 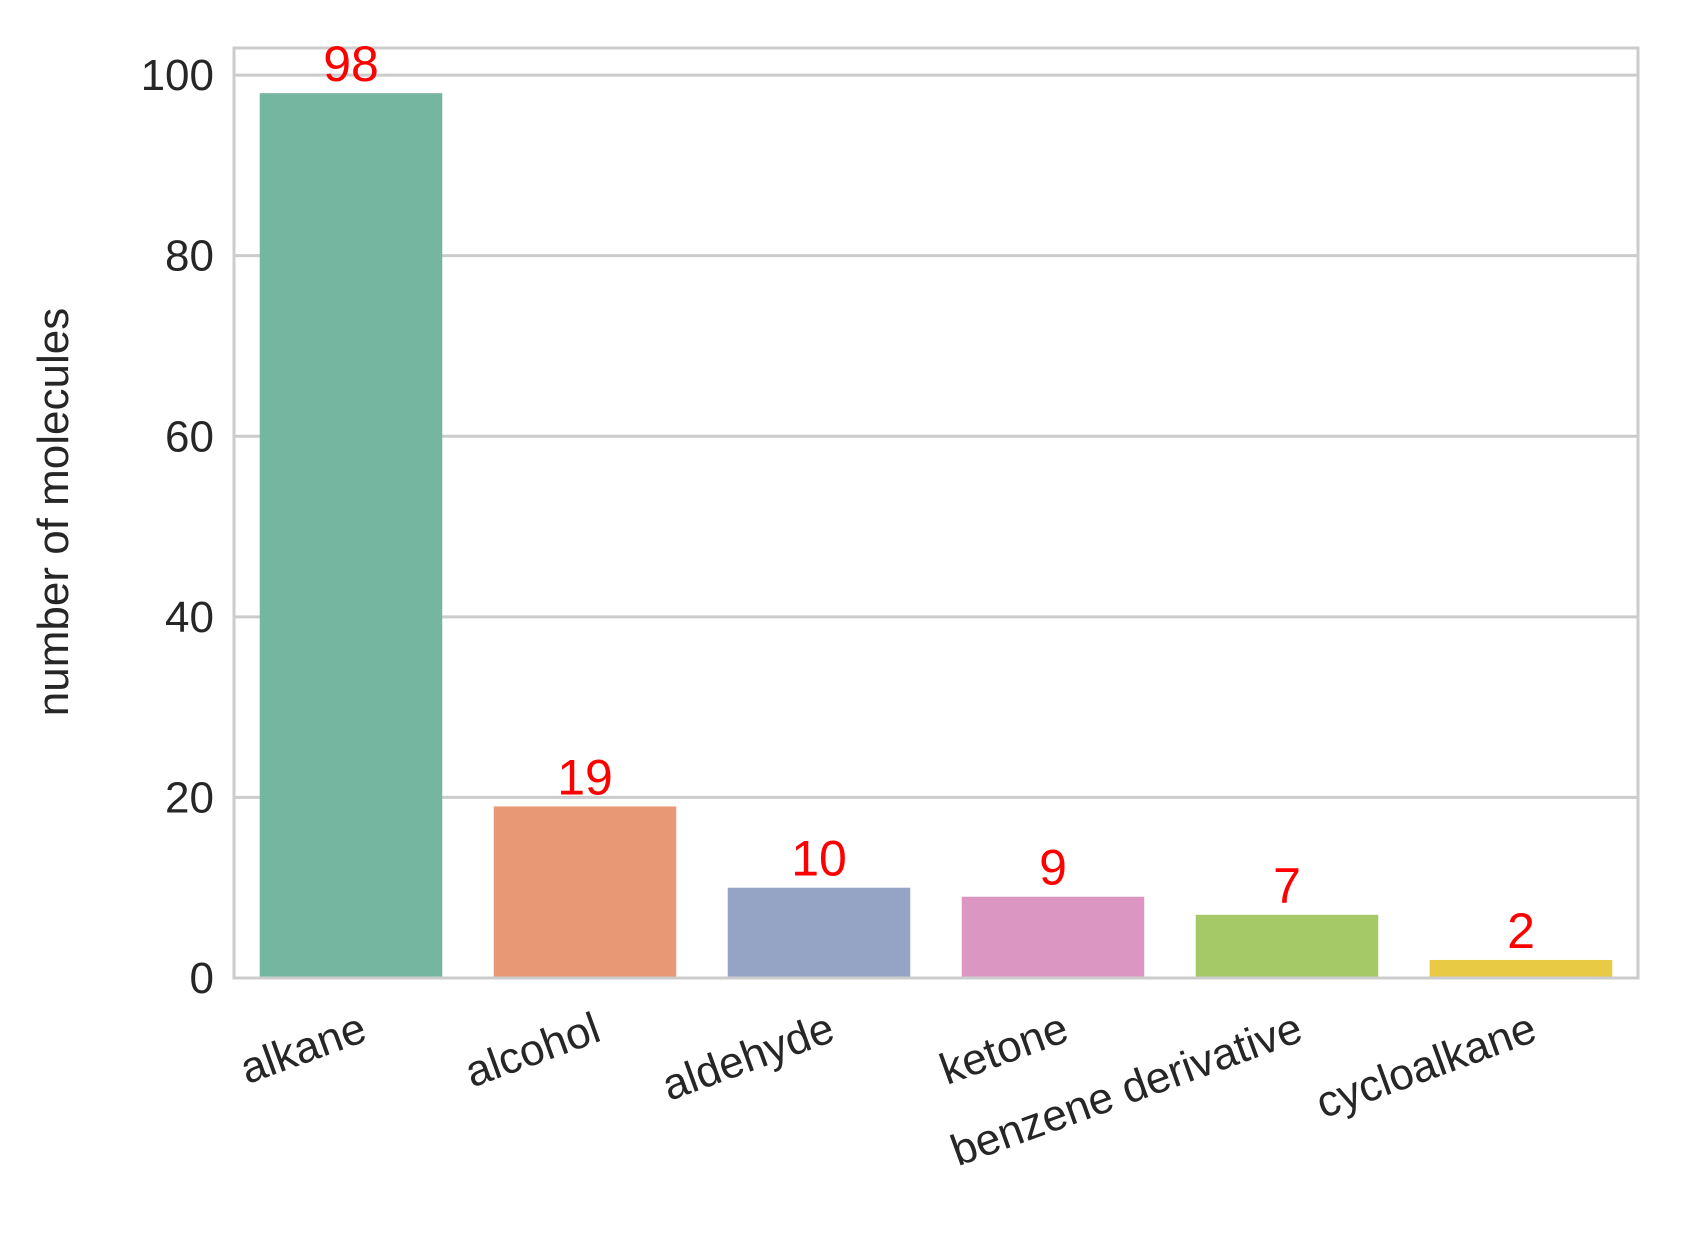 What do you see at coordinates (1287, 946) in the screenshot?
I see `bar-benzene-derivative` at bounding box center [1287, 946].